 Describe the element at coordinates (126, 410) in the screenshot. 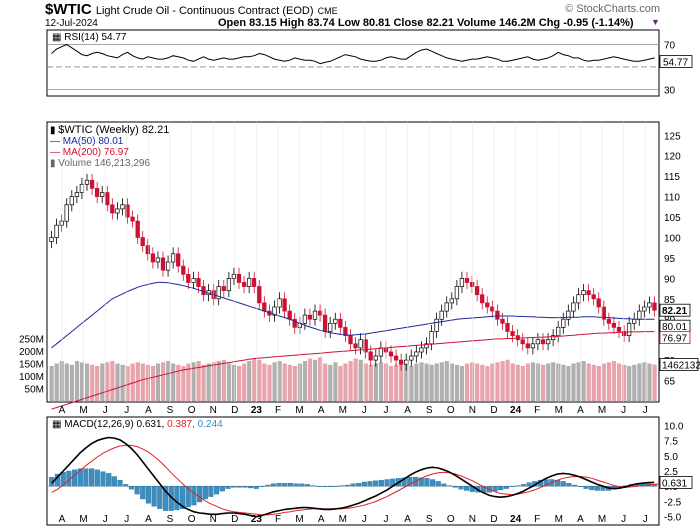

I see `price-x-tick-label: J` at that location.